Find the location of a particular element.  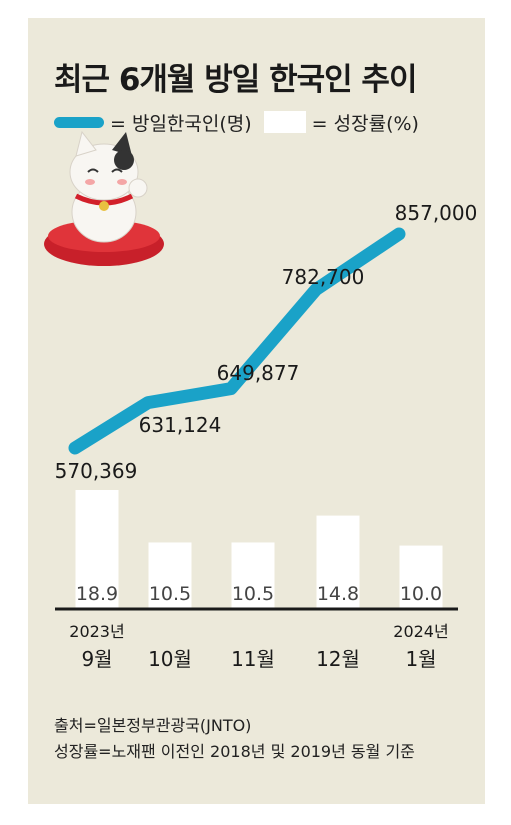

lucky-cat-illustration is located at coordinates (104, 198).